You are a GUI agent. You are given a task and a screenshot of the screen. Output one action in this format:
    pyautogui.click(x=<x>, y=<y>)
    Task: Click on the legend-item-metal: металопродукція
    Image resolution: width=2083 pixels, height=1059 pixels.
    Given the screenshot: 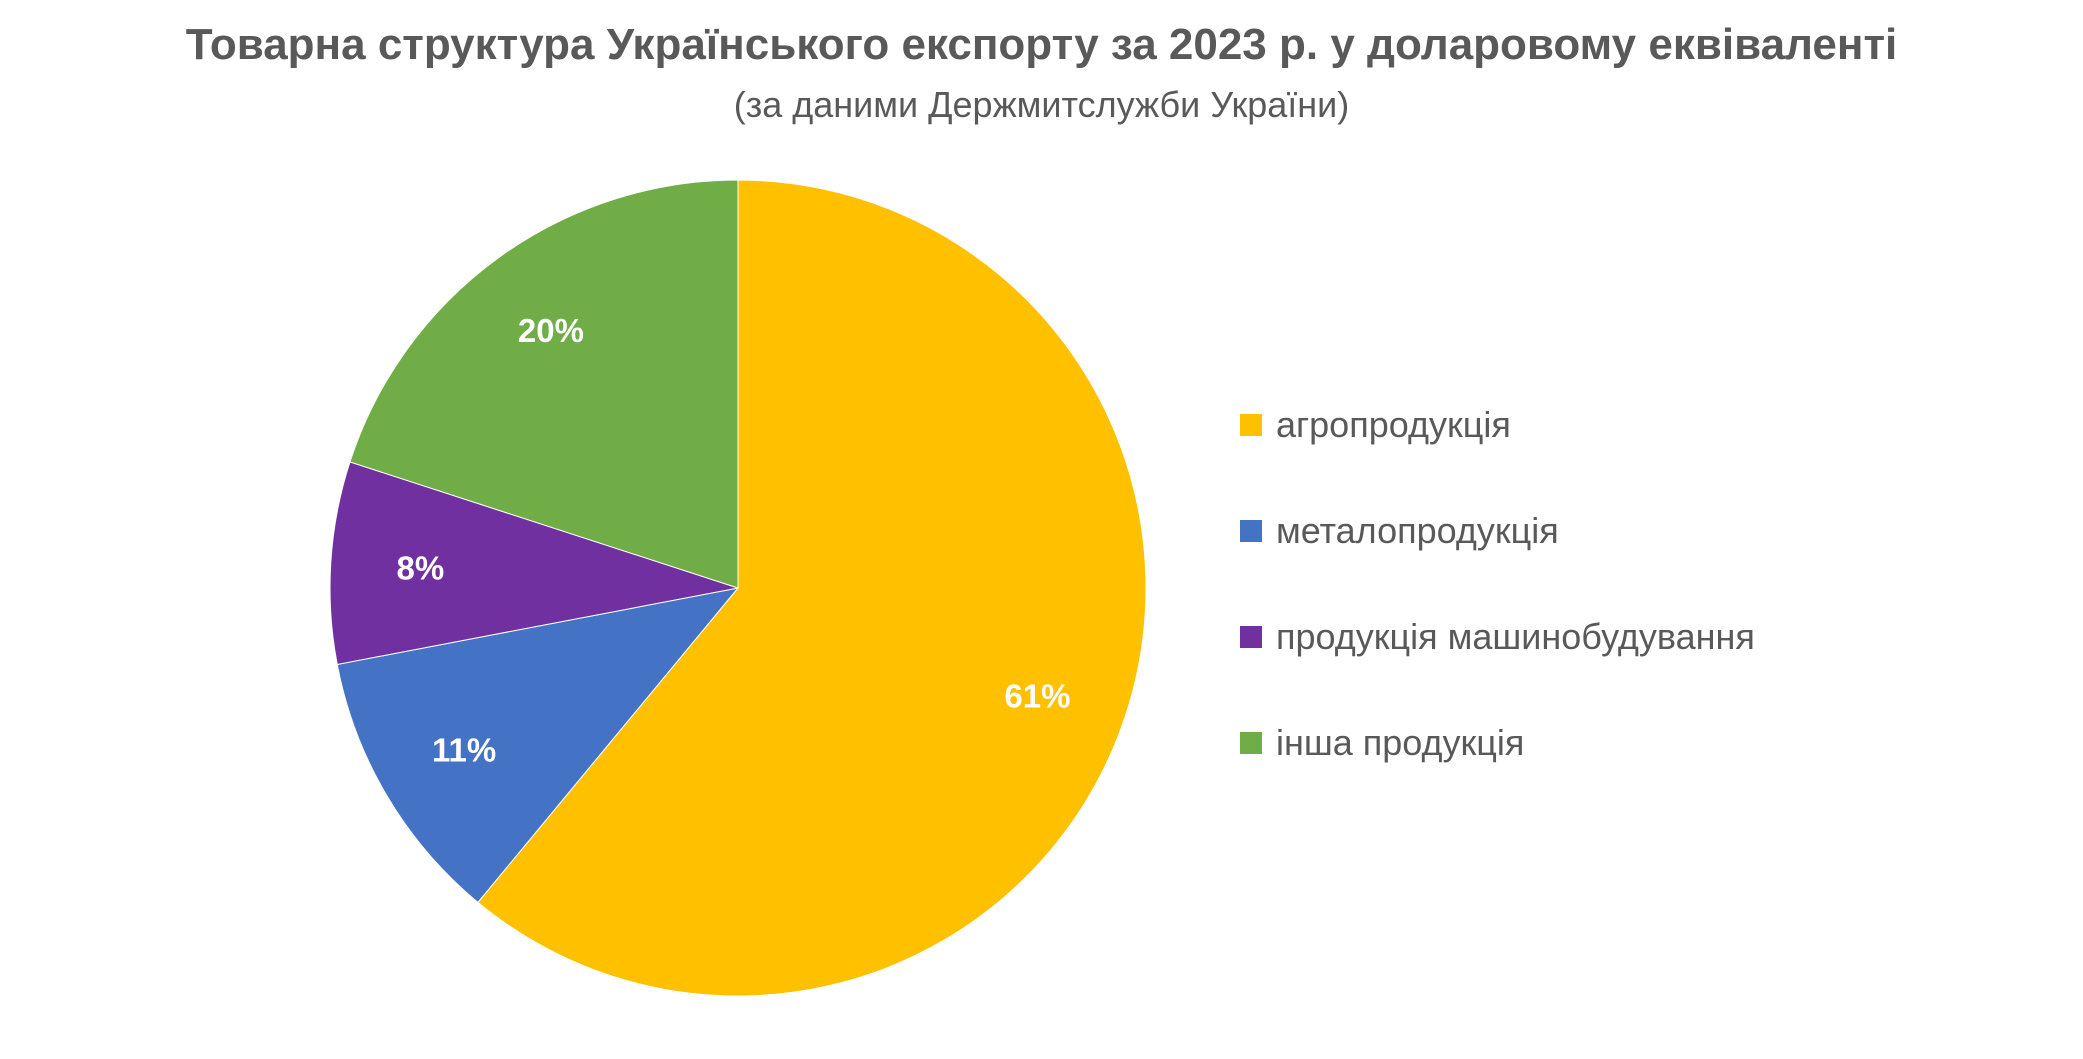 What is the action you would take?
    pyautogui.click(x=1497, y=530)
    